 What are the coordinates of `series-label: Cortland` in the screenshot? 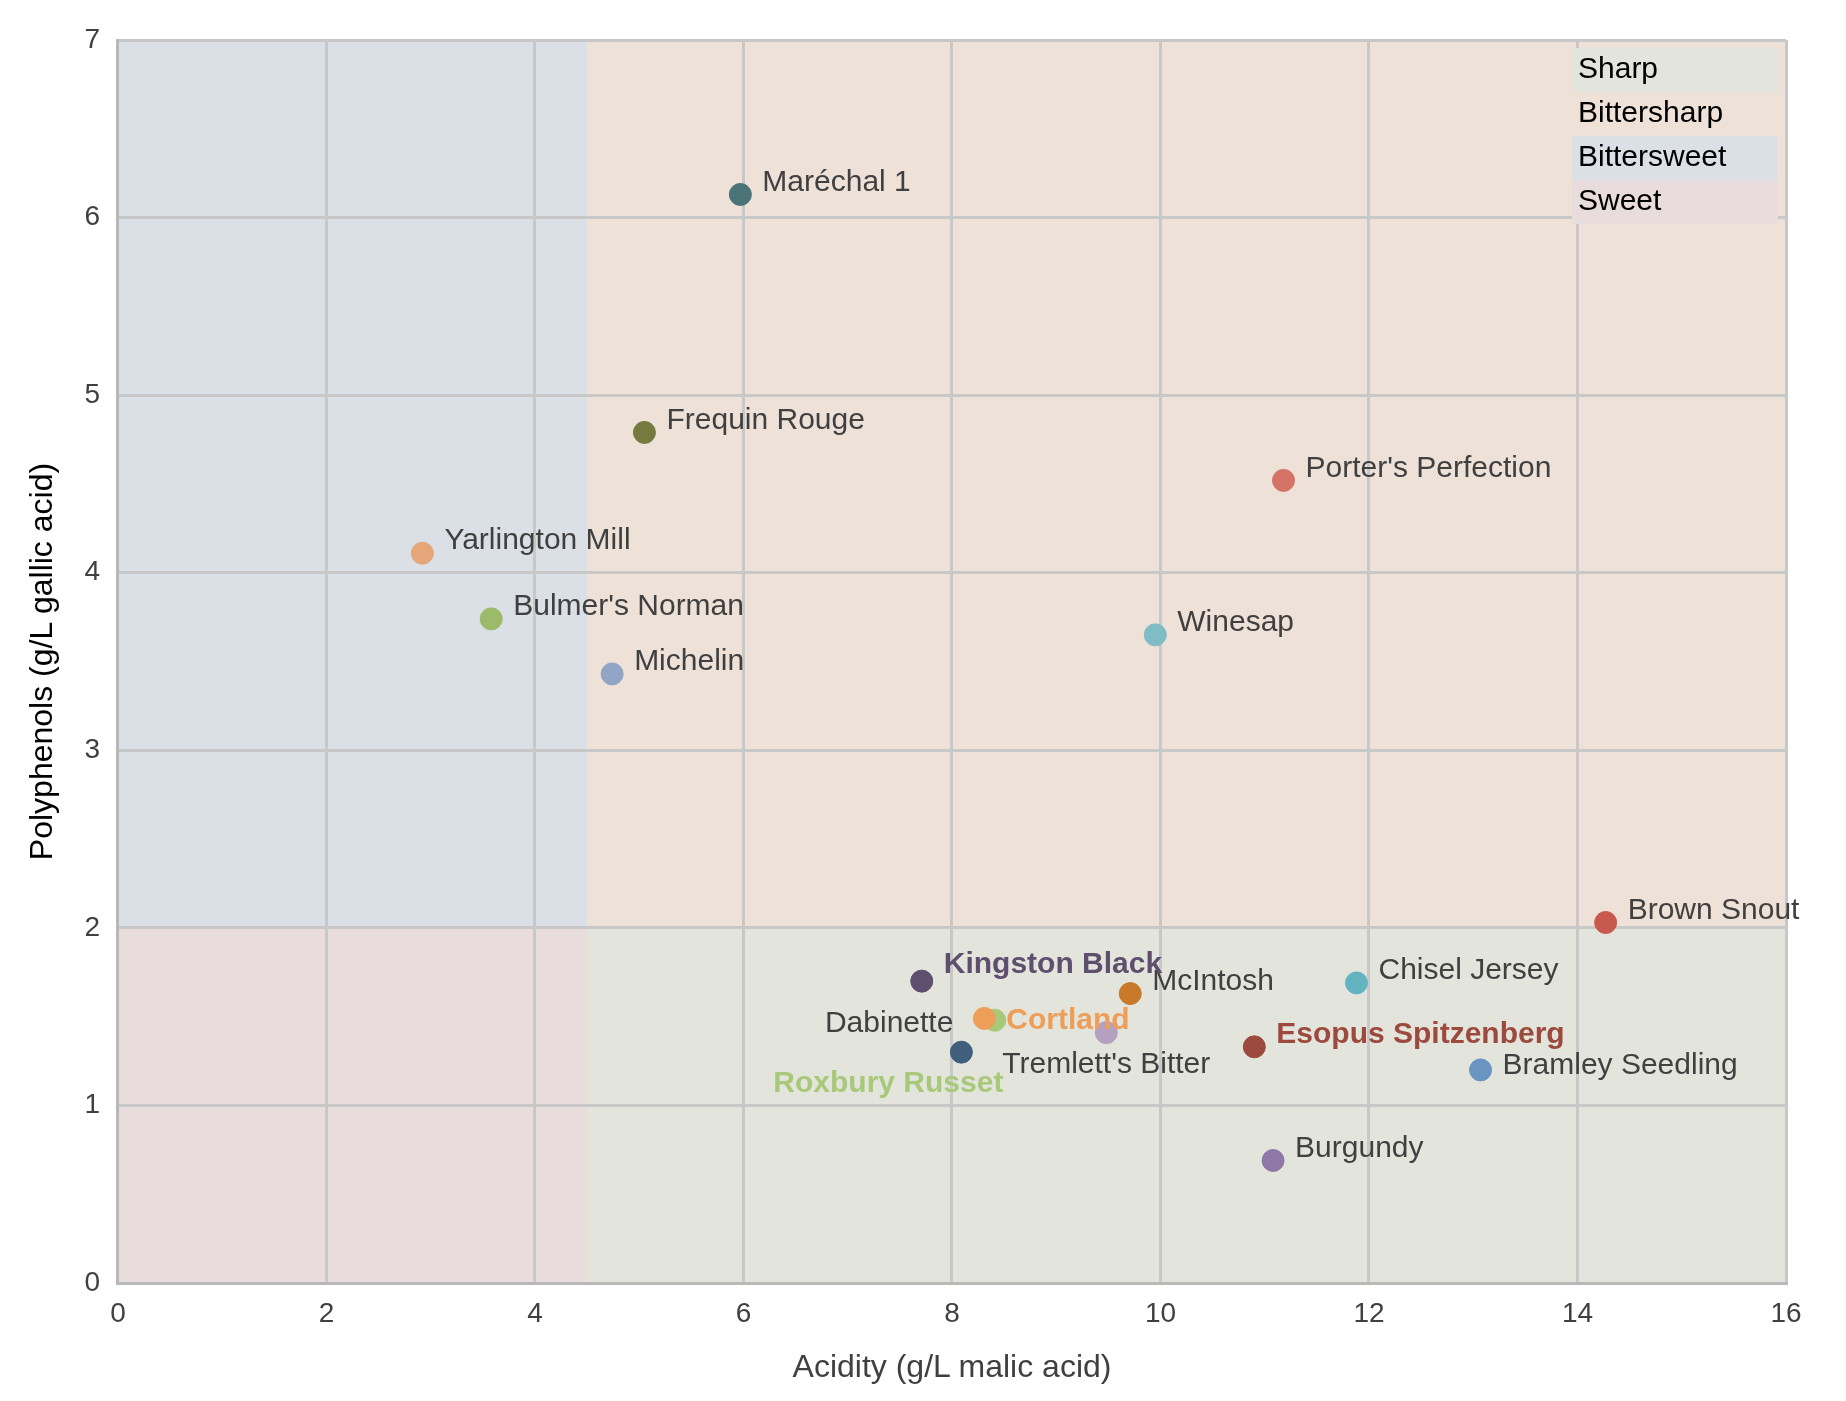 It's located at (1068, 1018).